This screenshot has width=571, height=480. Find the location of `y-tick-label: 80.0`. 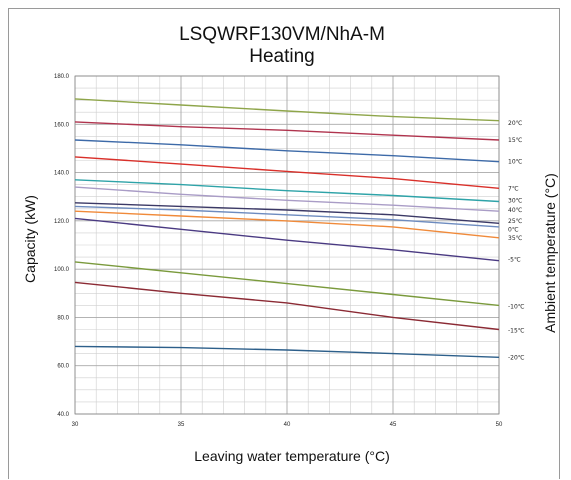

y-tick-label: 80.0 is located at coordinates (63, 318).